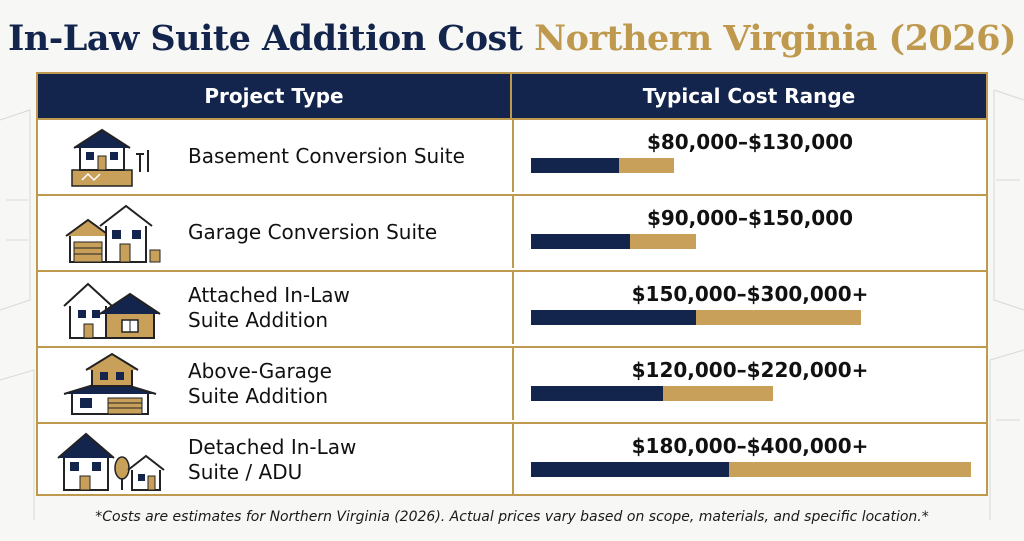  What do you see at coordinates (265, 38) in the screenshot?
I see `title-main: In-Law Suite Addition Cost` at bounding box center [265, 38].